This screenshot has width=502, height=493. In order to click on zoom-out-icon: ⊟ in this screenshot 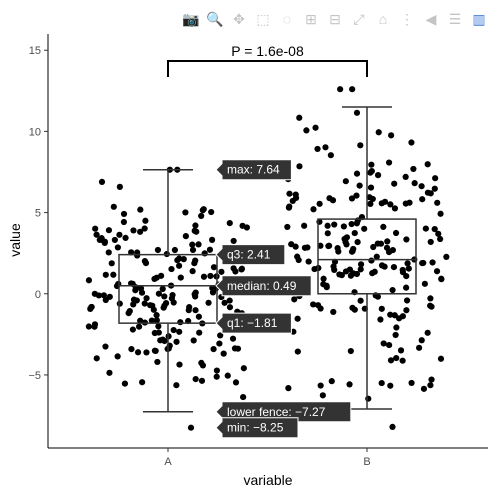, I will do `click(335, 18)`.